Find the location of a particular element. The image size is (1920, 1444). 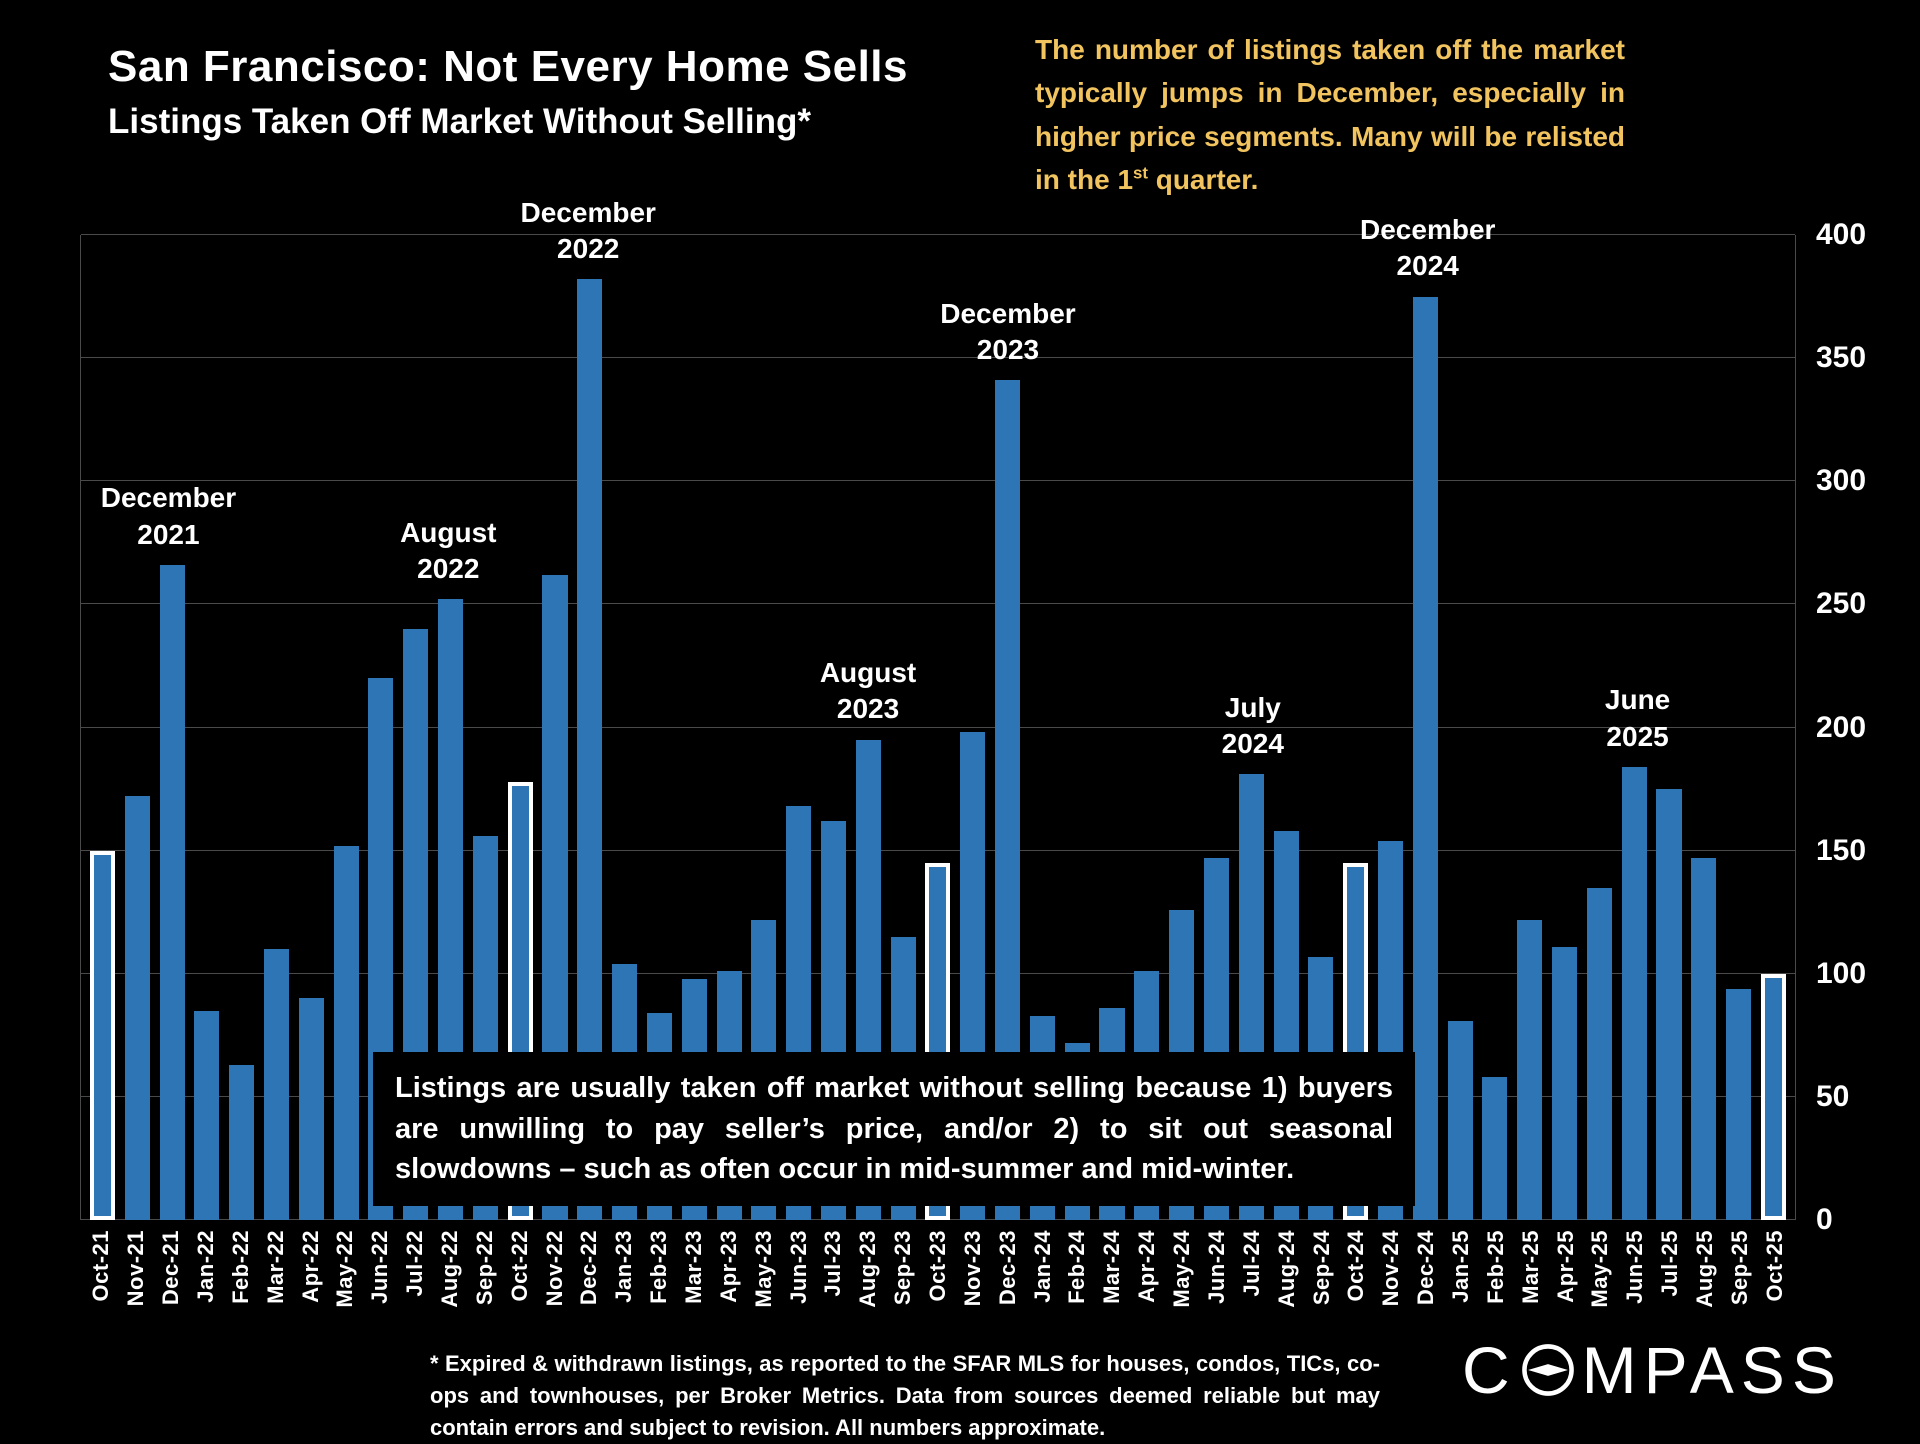

x-tick-label-Oct-22: Oct-22 is located at coordinates (519, 1266).